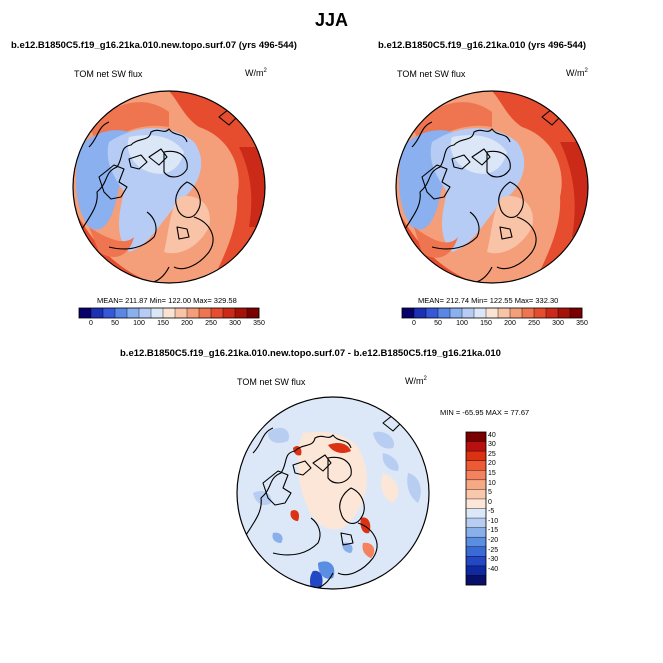 Image resolution: width=663 pixels, height=663 pixels. What do you see at coordinates (485, 412) in the screenshot?
I see `panel-3-stats: MIN = -65.95 MAX = 77.67` at bounding box center [485, 412].